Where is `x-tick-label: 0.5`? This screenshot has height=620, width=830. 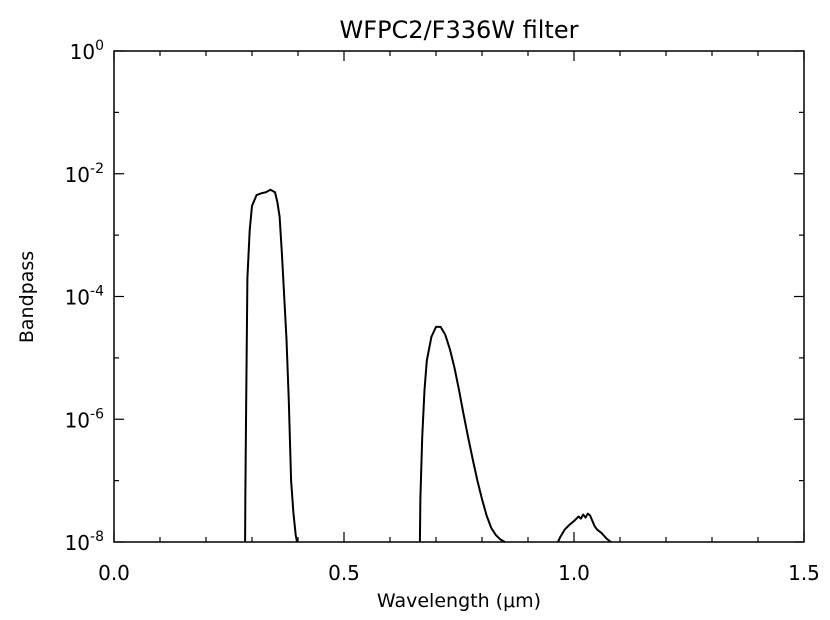 x-tick-label: 0.5 is located at coordinates (344, 573).